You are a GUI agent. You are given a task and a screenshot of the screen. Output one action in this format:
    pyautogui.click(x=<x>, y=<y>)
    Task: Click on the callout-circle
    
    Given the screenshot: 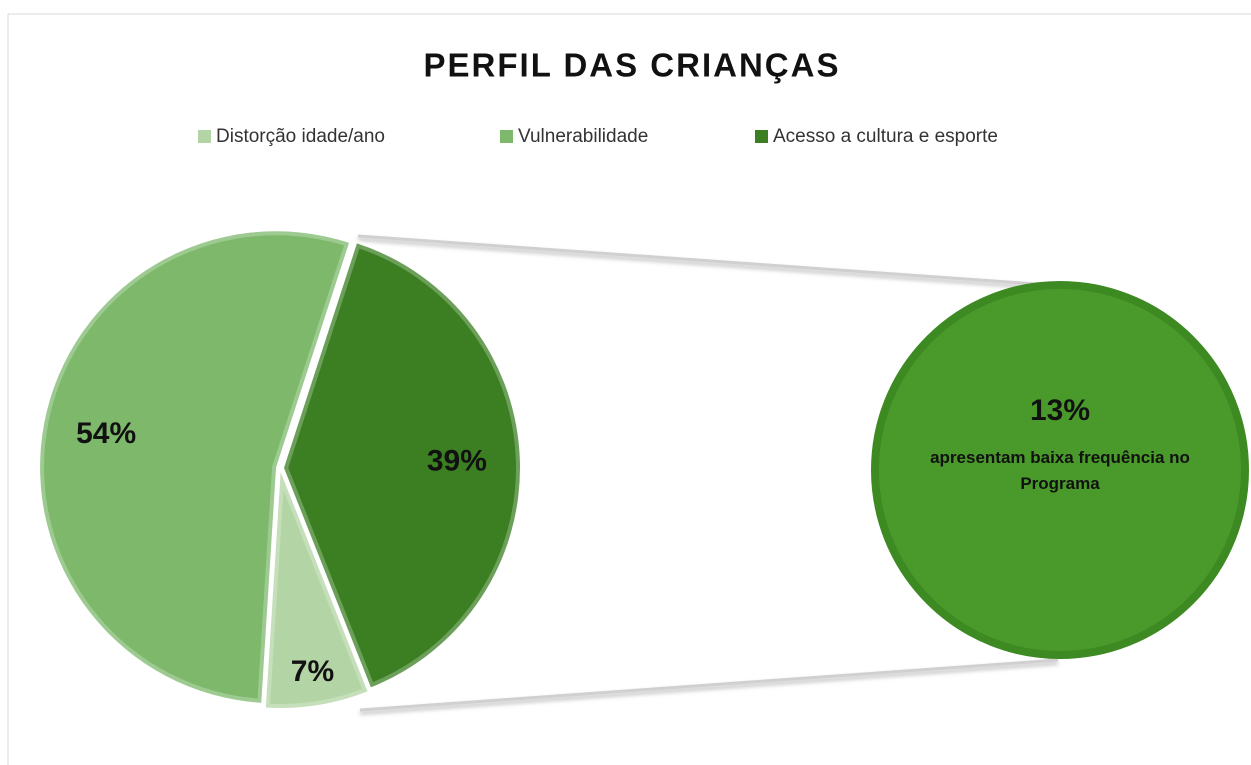 What is the action you would take?
    pyautogui.click(x=1060, y=470)
    